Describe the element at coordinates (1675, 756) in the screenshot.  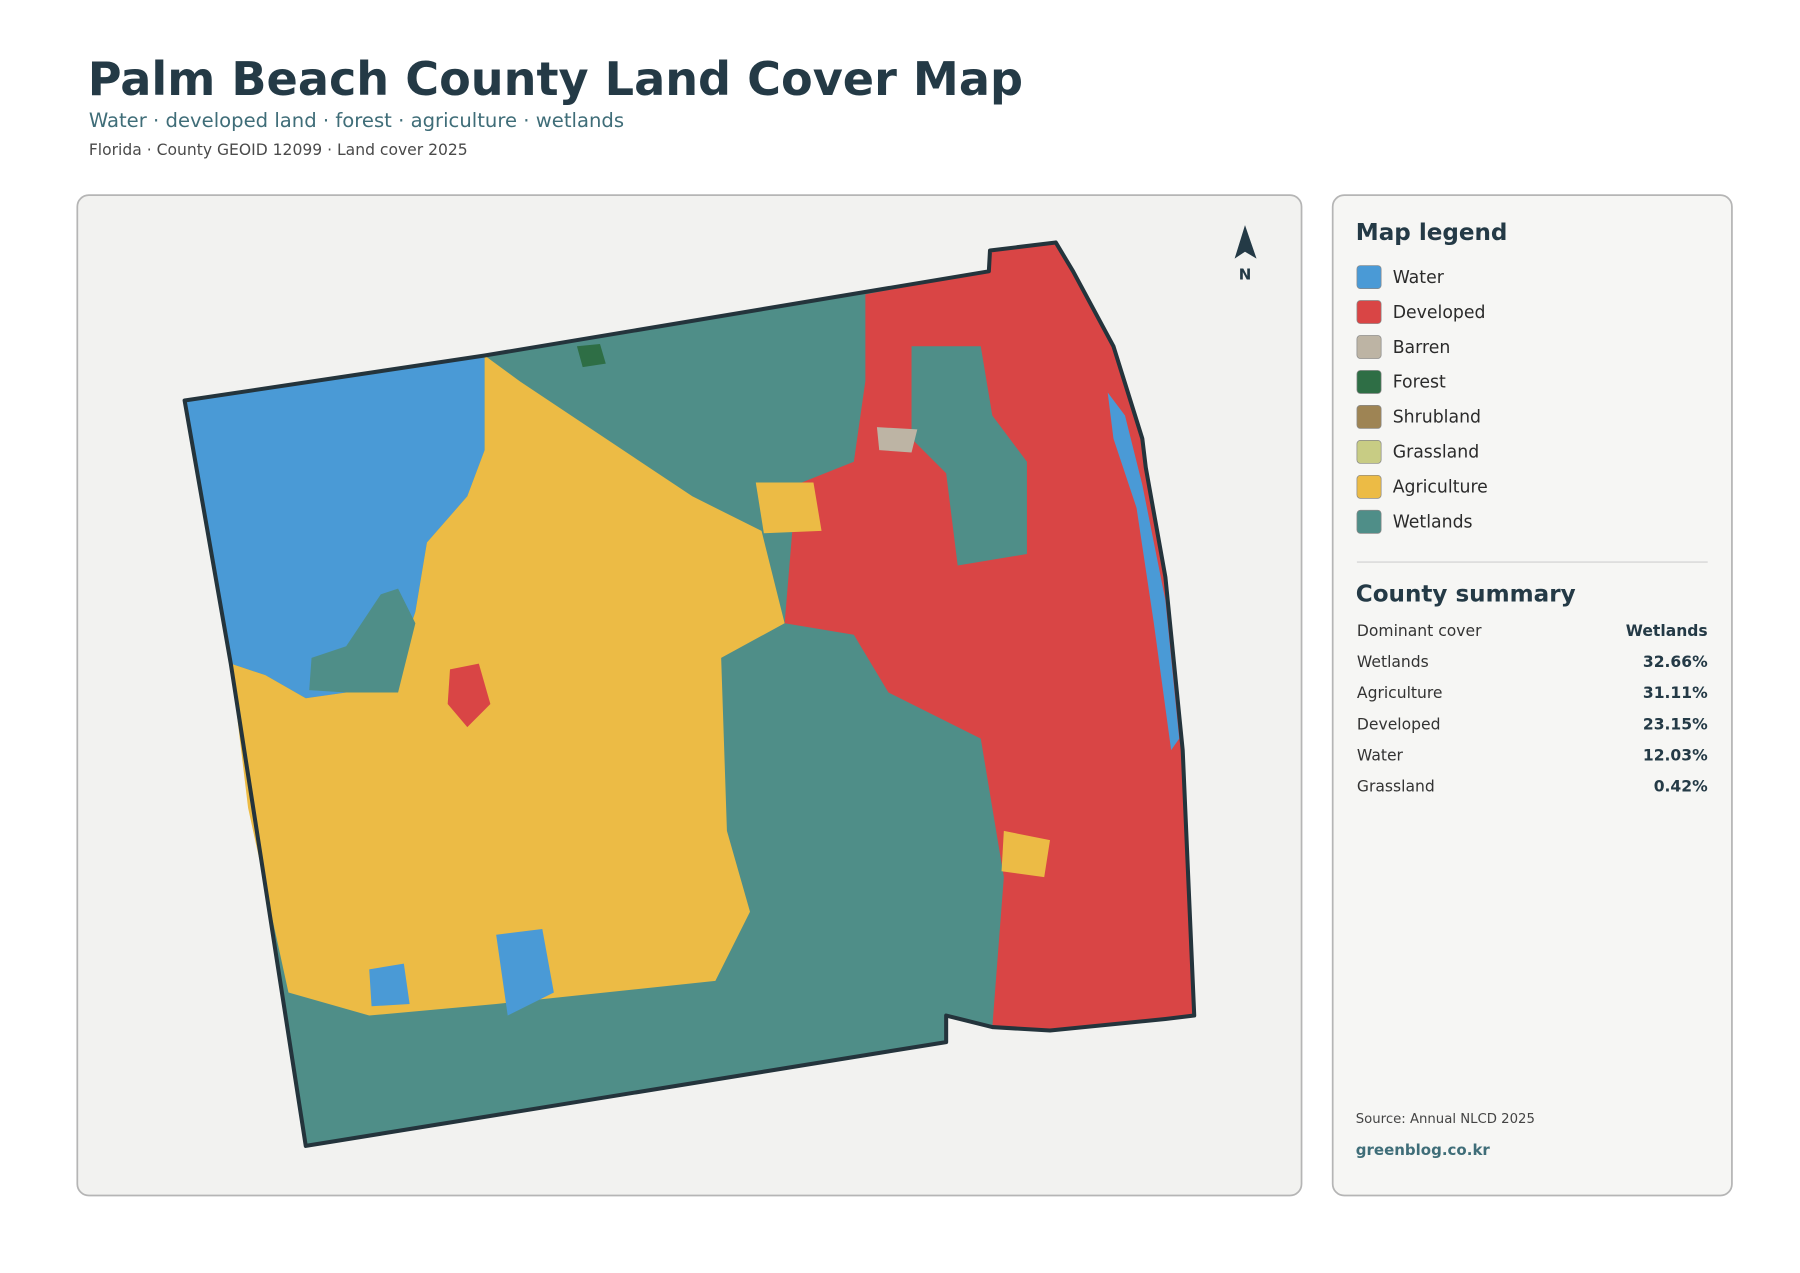
I see `summary-value: 12.03%` at that location.